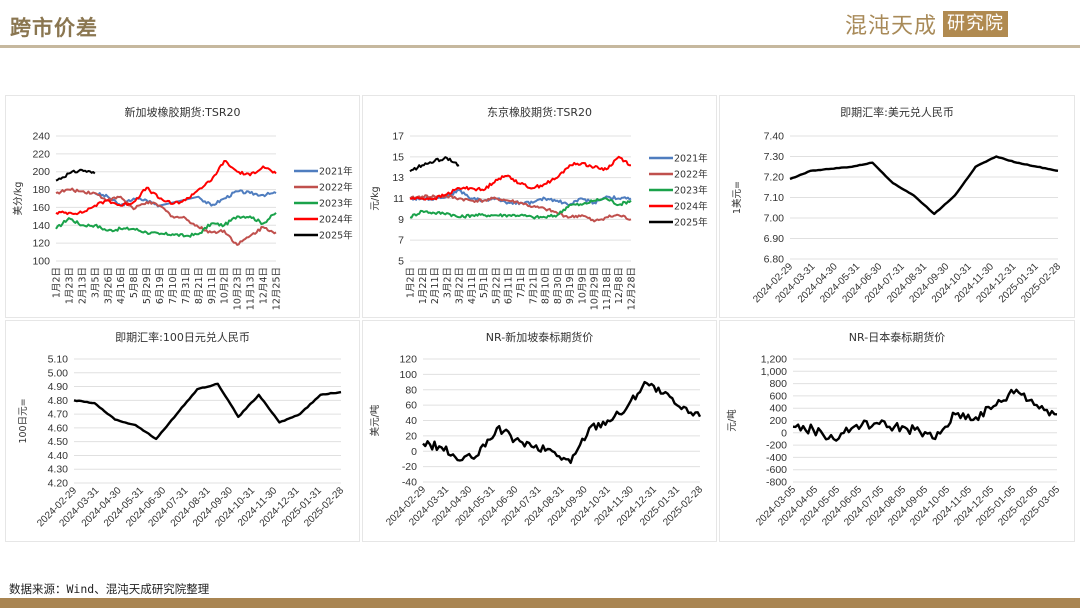 This screenshot has height=608, width=1080. Describe the element at coordinates (927, 24) in the screenshot. I see `brand-logo: 混沌天成 研究院` at that location.